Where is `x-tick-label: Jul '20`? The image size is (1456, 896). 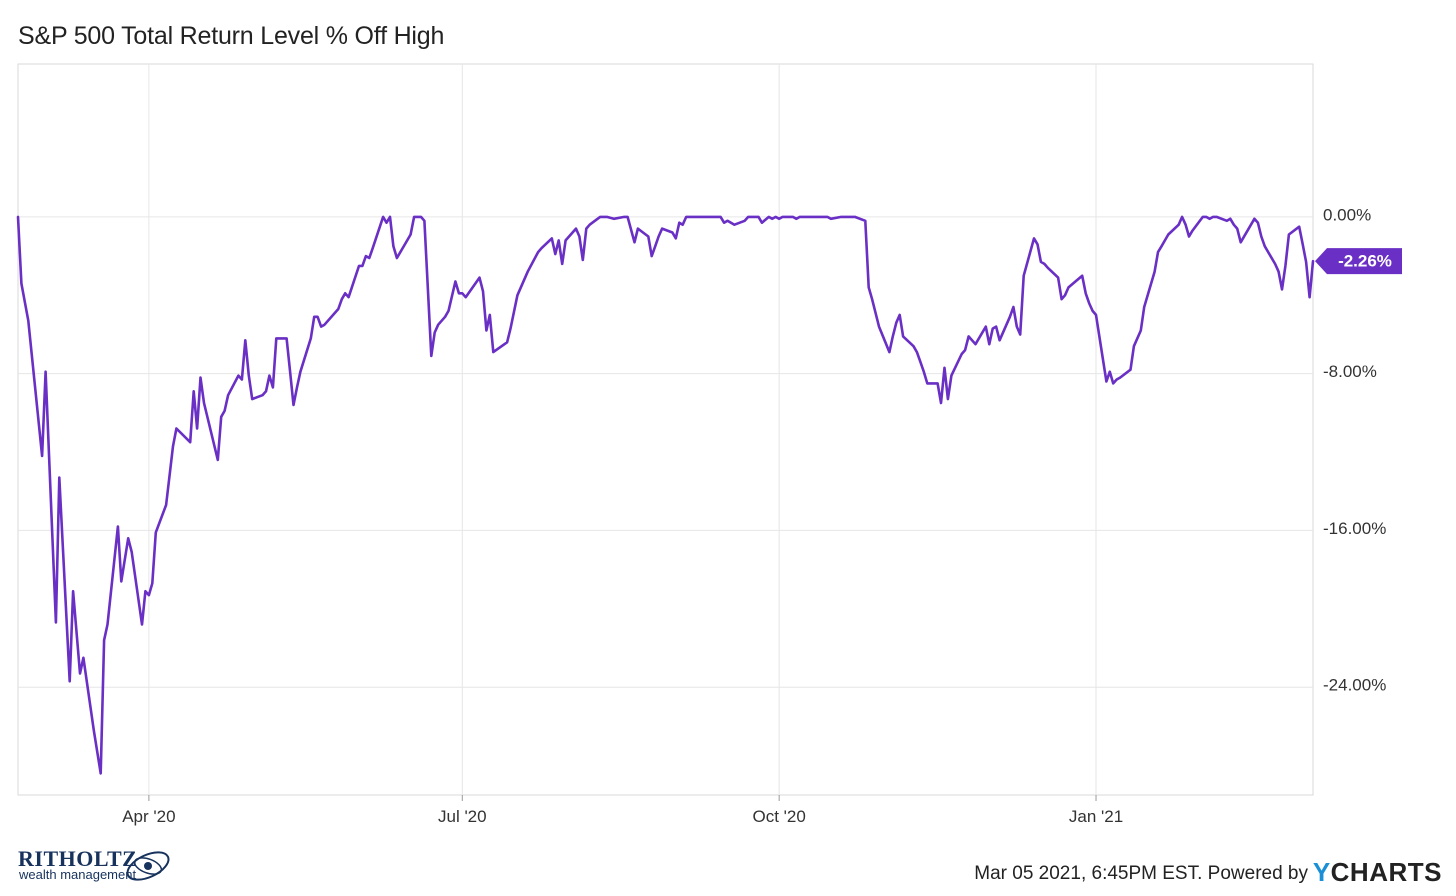 x-tick-label: Jul '20 is located at coordinates (462, 816).